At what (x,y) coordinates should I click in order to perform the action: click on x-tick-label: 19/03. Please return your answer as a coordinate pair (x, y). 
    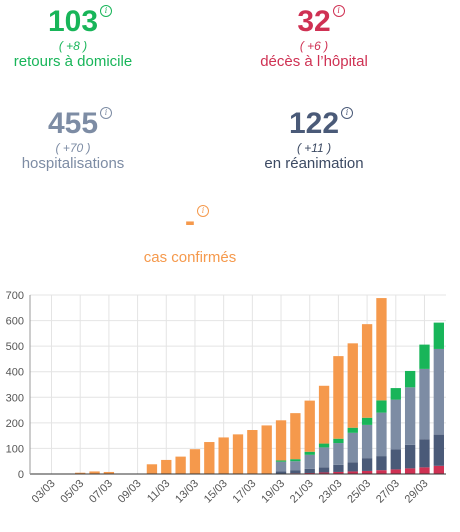
    Looking at the image, I should click on (273, 492).